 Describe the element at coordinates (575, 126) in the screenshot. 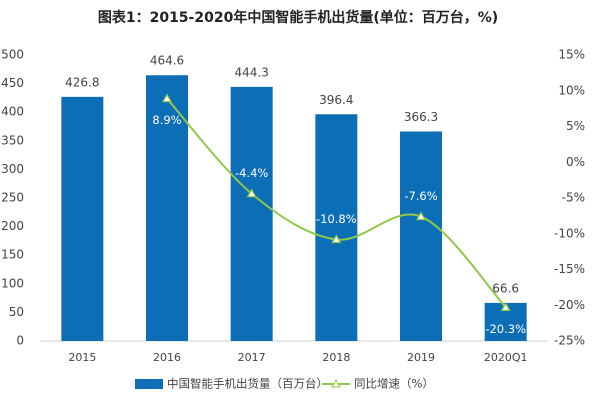

I see `y2-tick-label: 5%` at that location.